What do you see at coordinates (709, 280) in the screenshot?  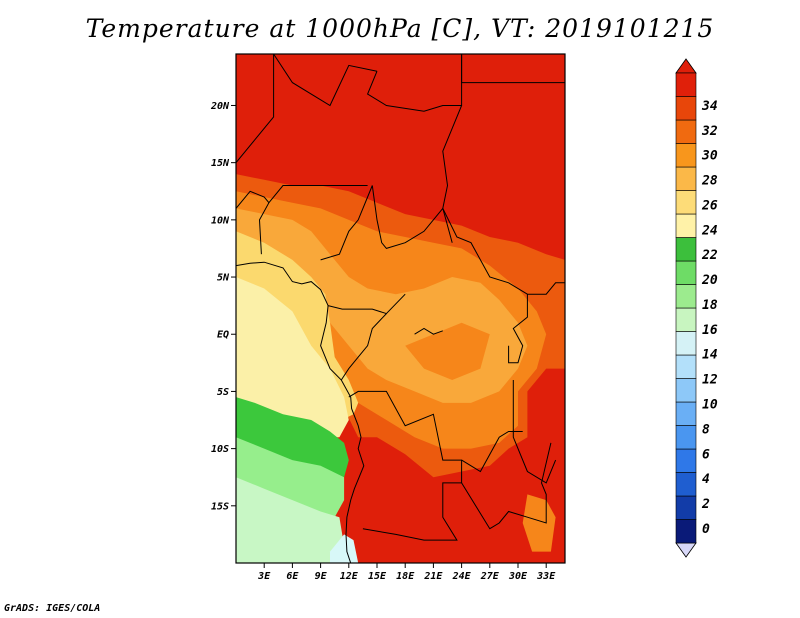 I see `colorbar-label: 20` at bounding box center [709, 280].